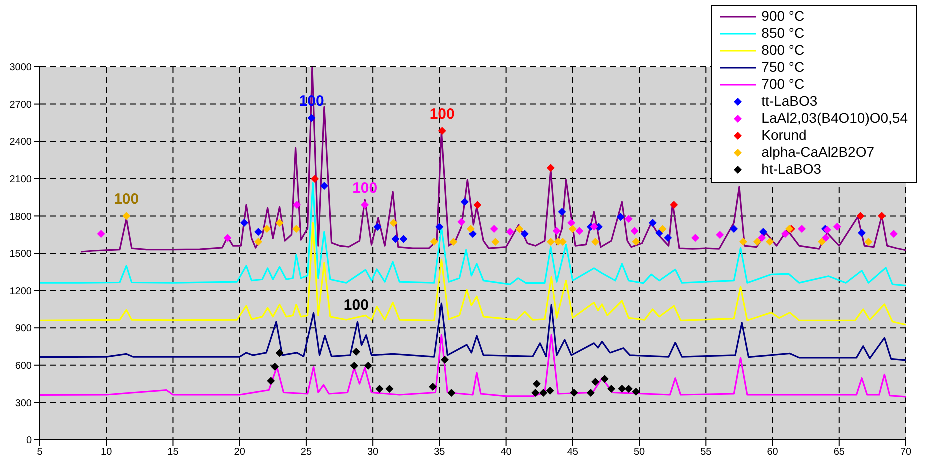  What do you see at coordinates (906, 452) in the screenshot?
I see `x-tick-label: 70` at bounding box center [906, 452].